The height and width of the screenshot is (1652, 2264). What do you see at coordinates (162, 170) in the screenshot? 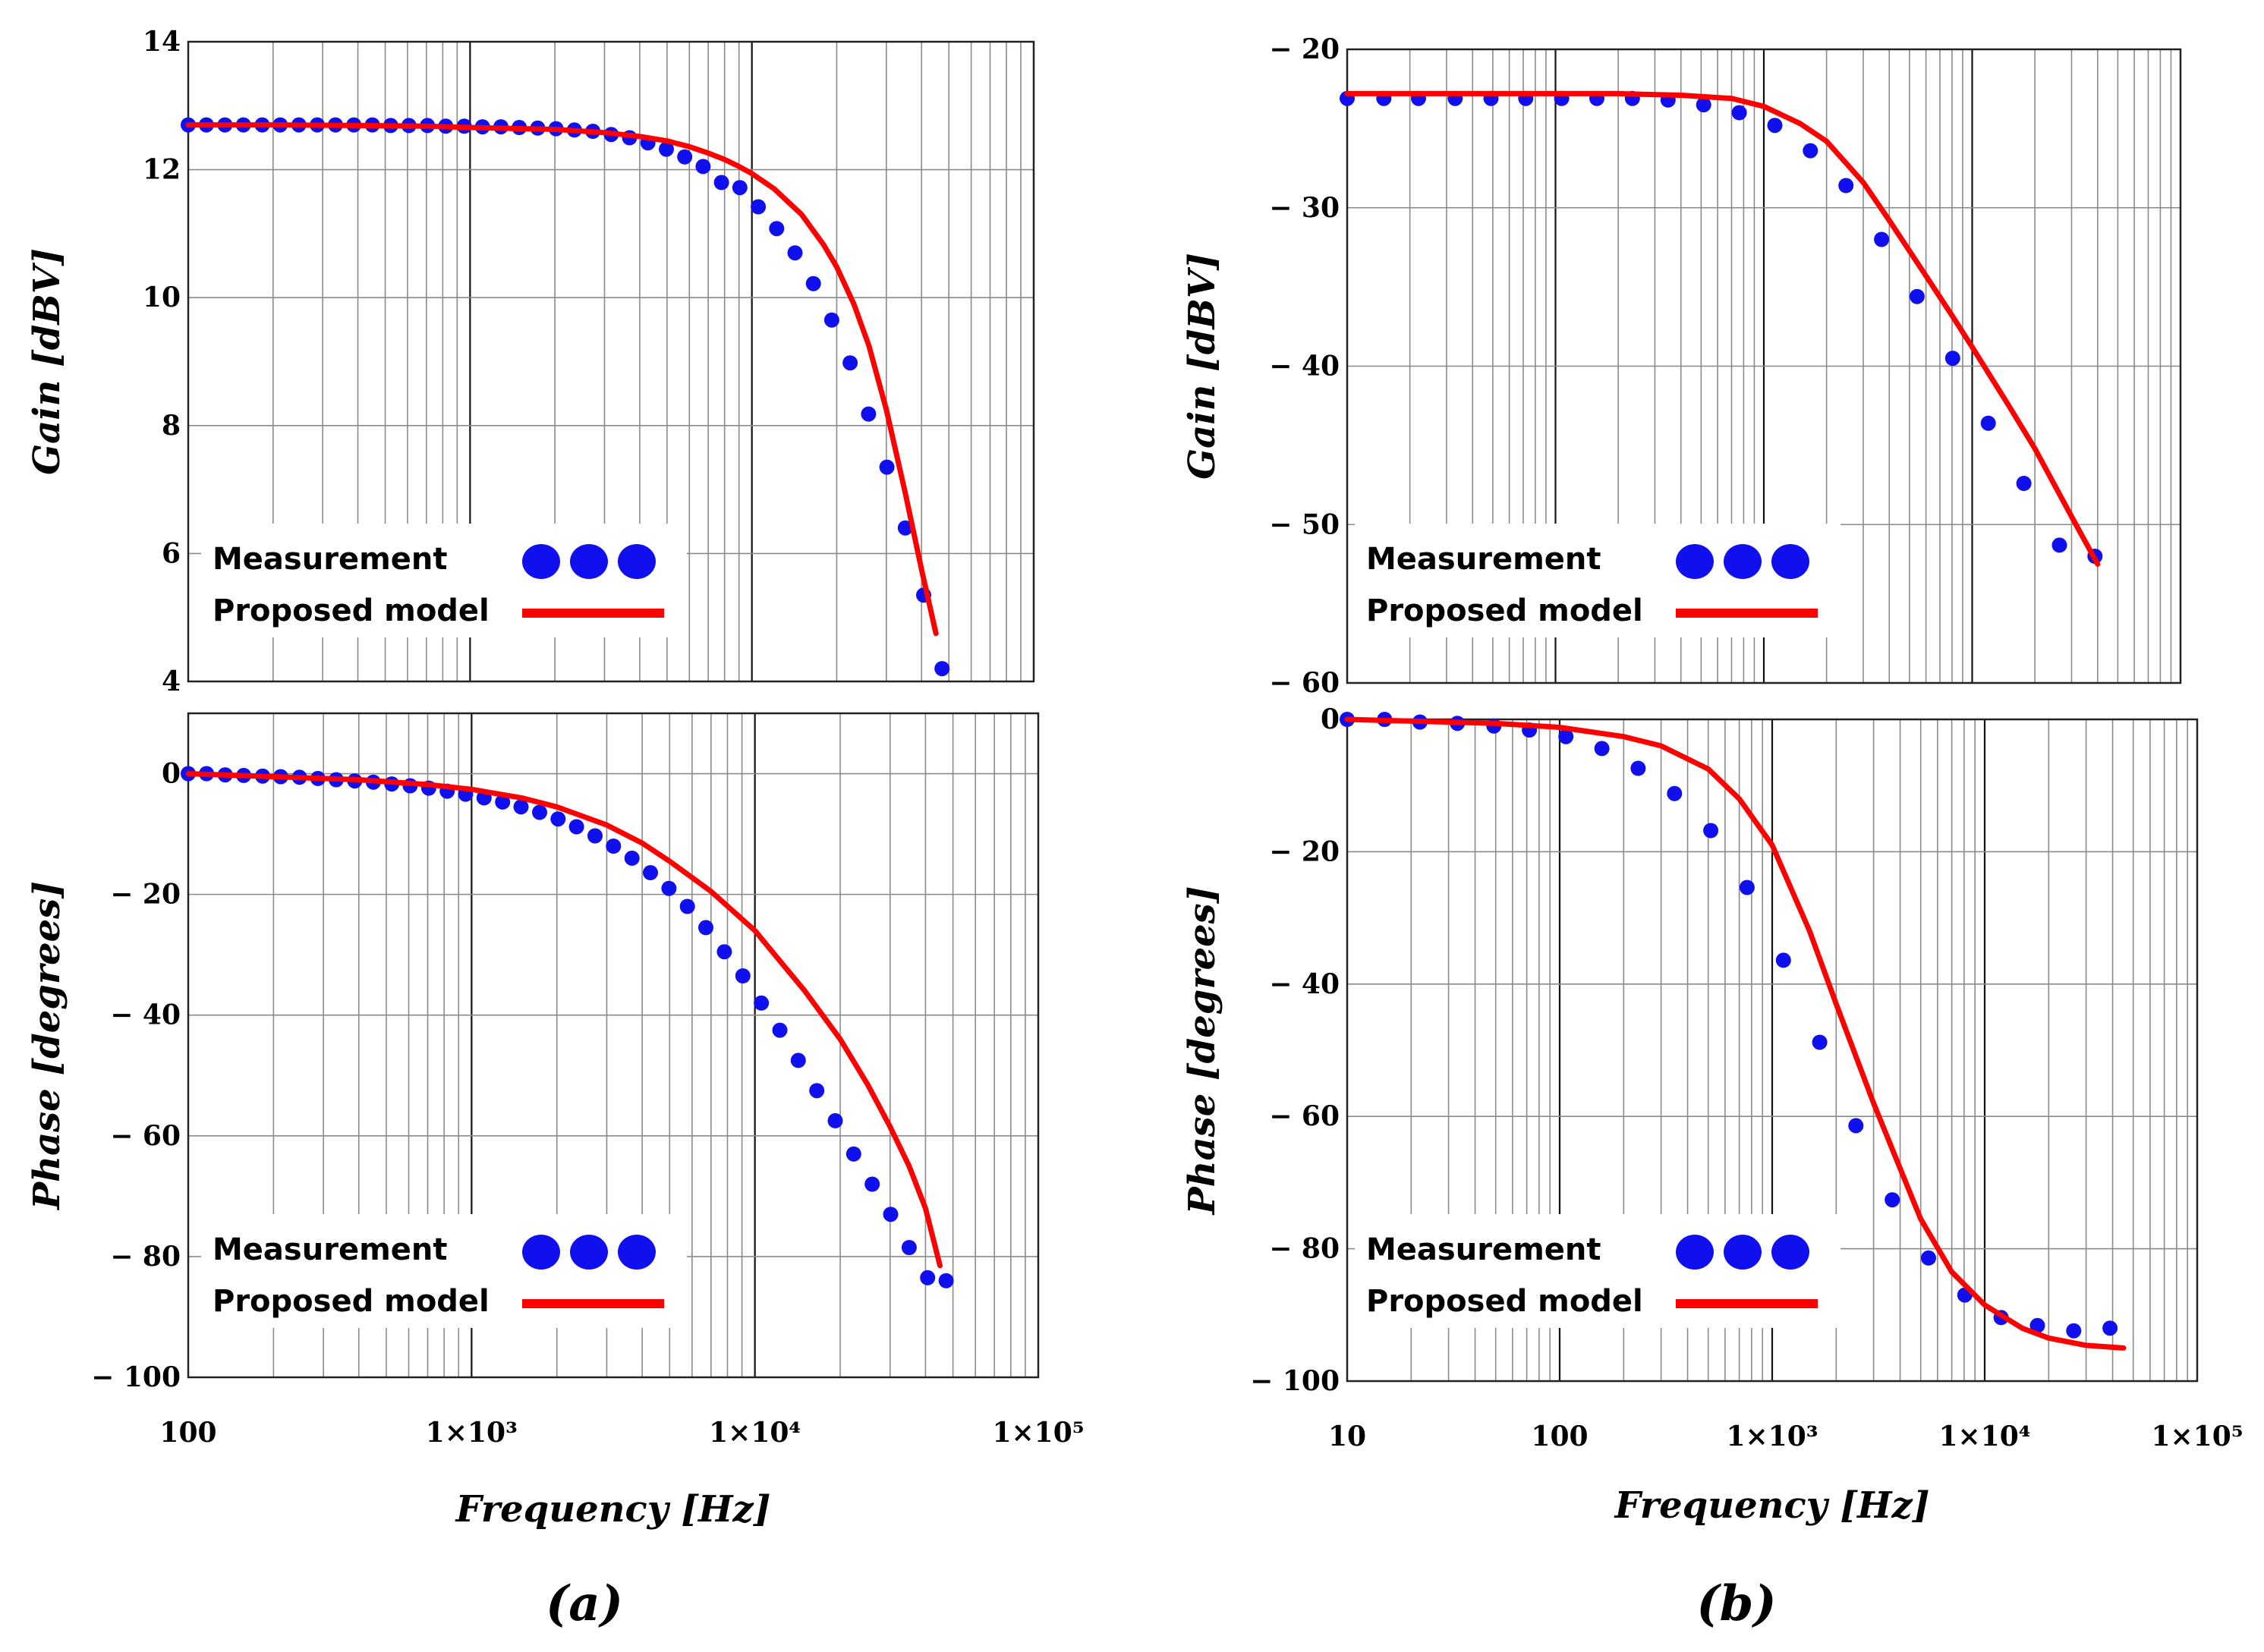
I see `y-tick-label: 12` at bounding box center [162, 170].